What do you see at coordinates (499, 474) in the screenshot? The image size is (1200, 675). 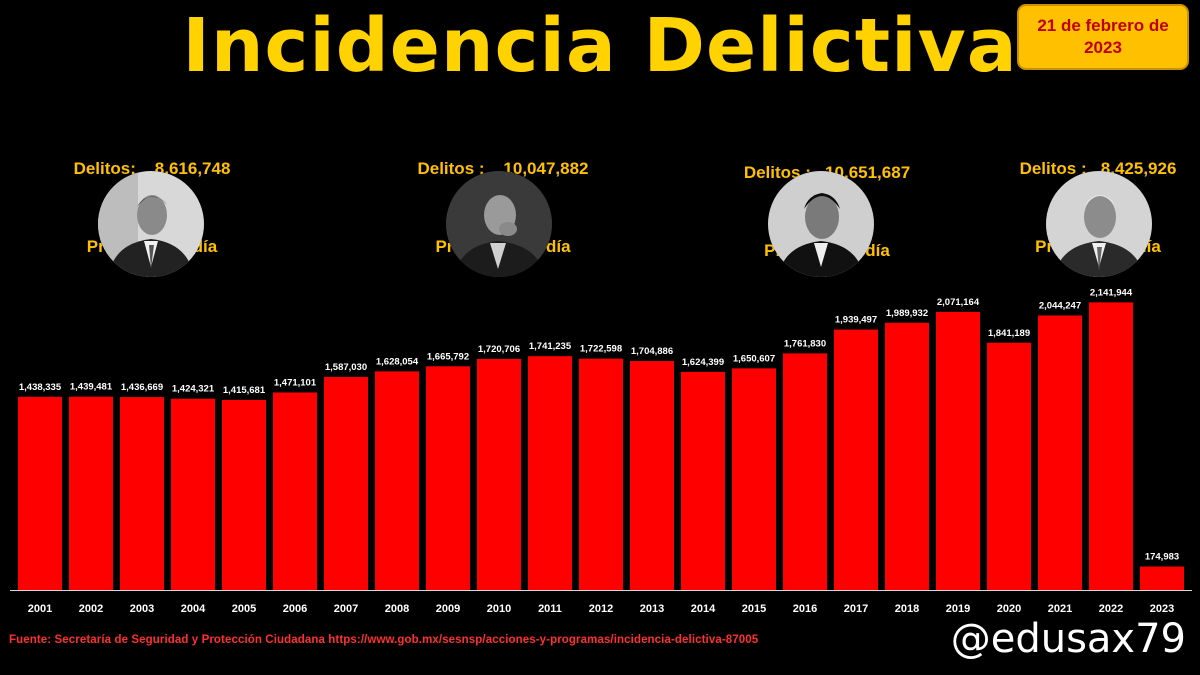 I see `bar-2010` at bounding box center [499, 474].